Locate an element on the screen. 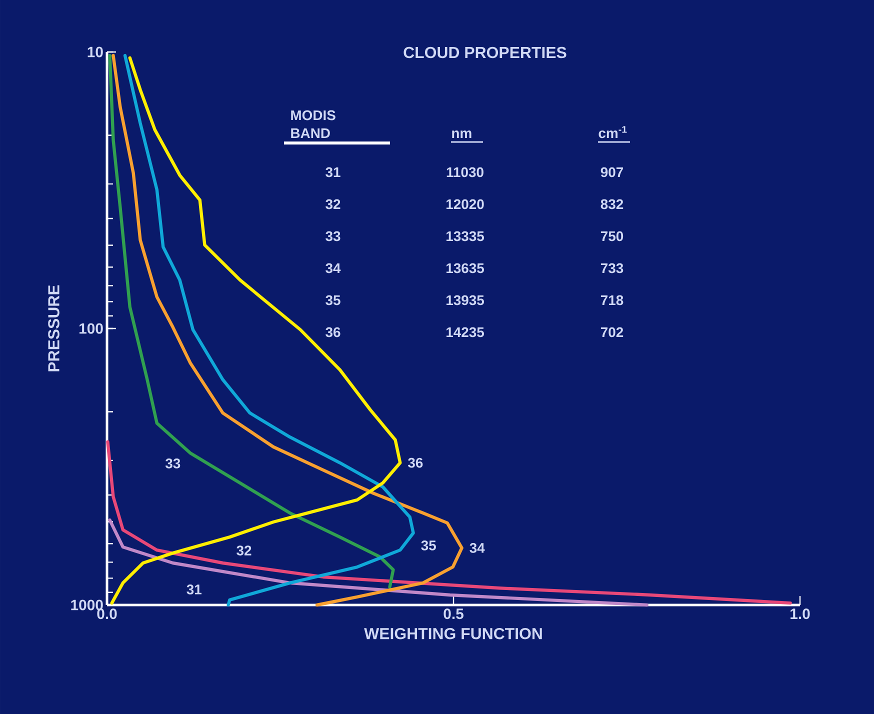 The width and height of the screenshot is (874, 714). annotation: 907 is located at coordinates (612, 172).